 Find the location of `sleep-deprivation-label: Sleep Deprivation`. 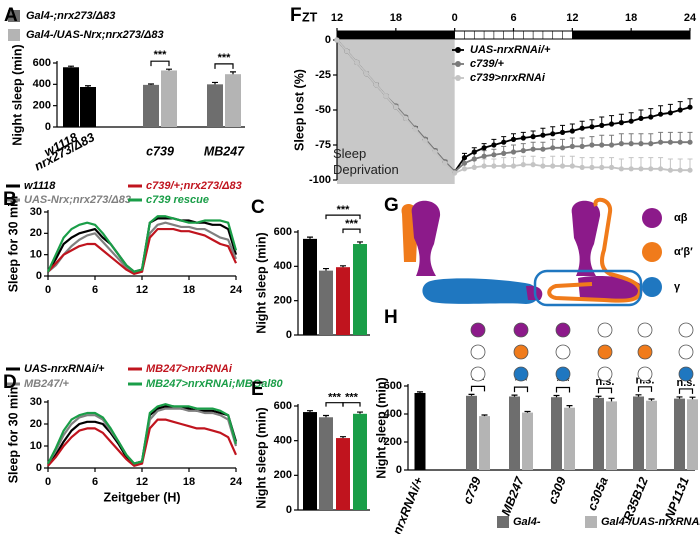

sleep-deprivation-label: Sleep Deprivation is located at coordinates (366, 161).